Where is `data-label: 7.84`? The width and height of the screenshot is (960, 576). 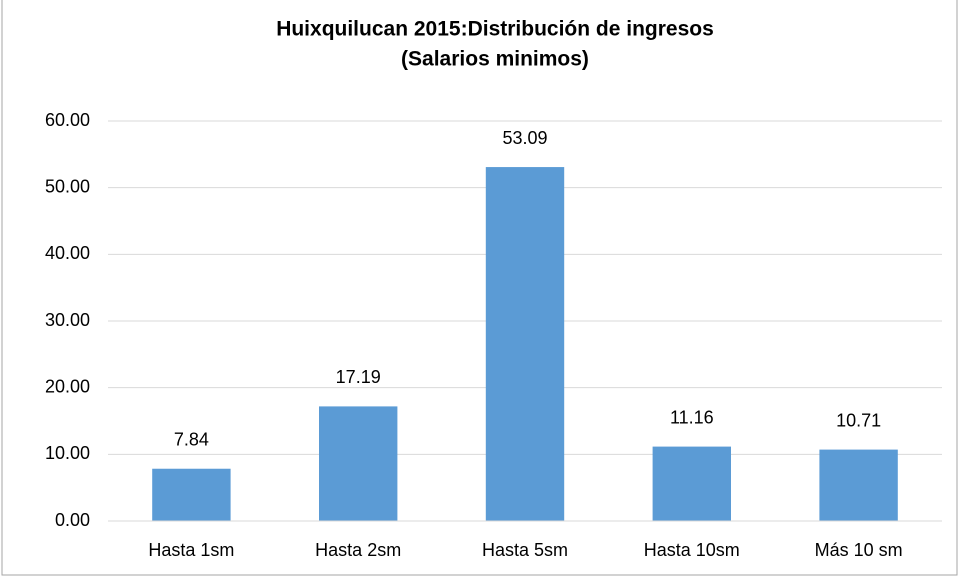 data-label: 7.84 is located at coordinates (191, 439).